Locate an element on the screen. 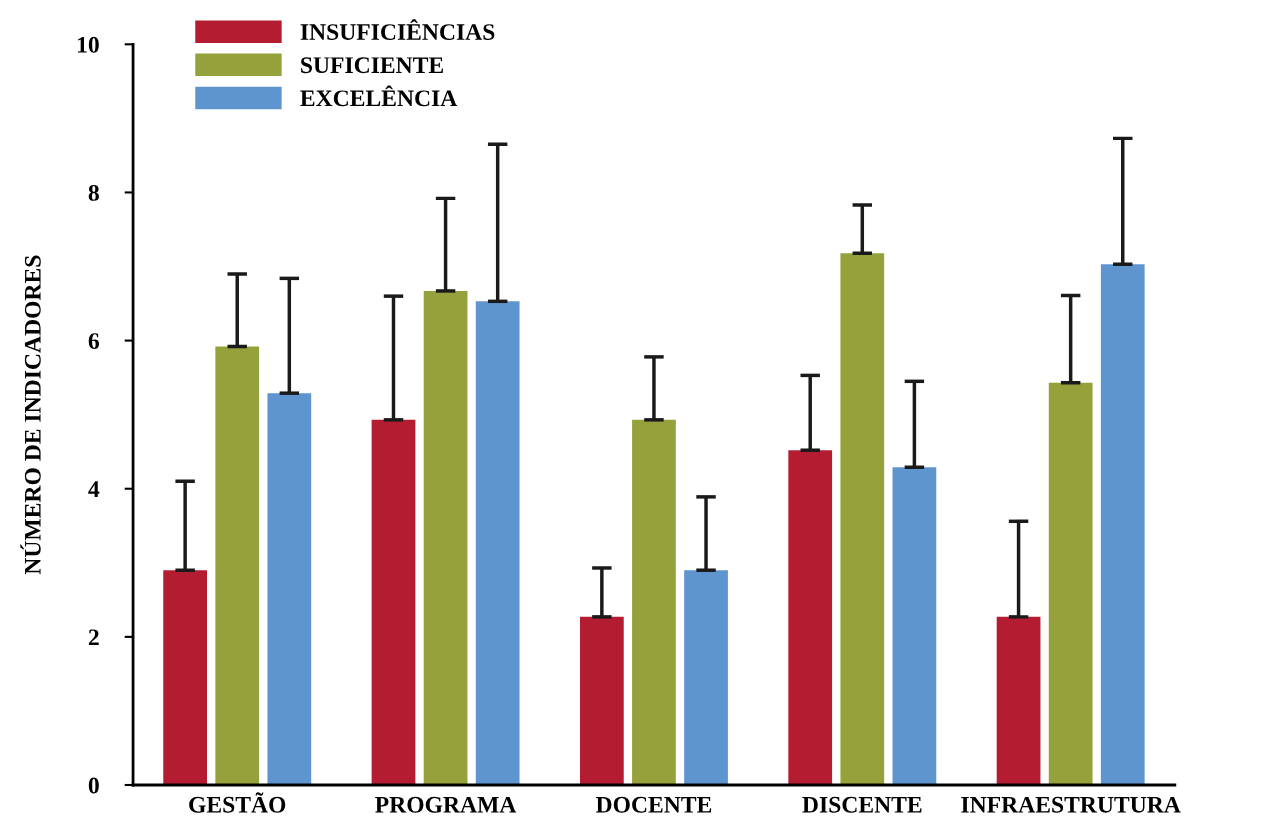  y-tick-label: 10 is located at coordinates (88, 44).